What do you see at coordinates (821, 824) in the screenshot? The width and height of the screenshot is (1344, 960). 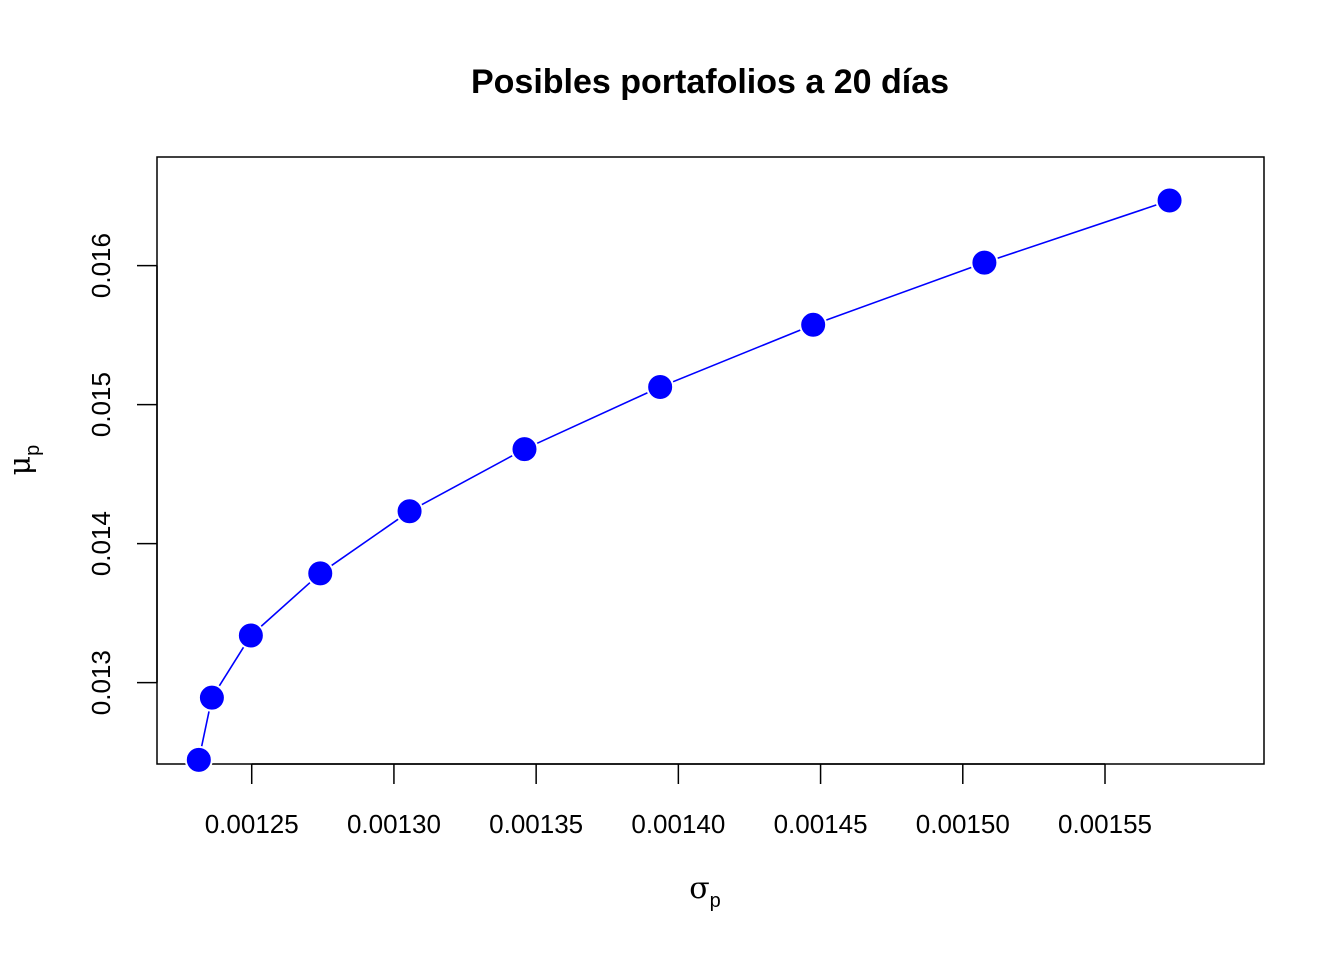 I see `x-tick-label: 0.00145` at bounding box center [821, 824].